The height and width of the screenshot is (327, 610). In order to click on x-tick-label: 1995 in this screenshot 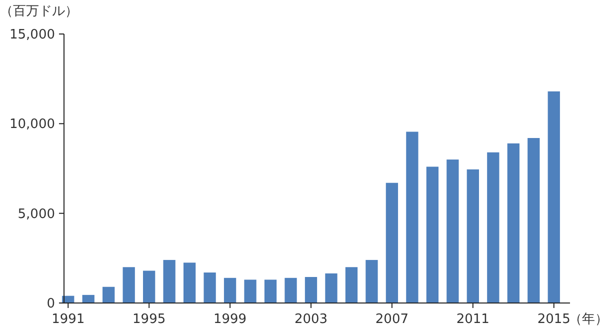, I will do `click(149, 319)`.